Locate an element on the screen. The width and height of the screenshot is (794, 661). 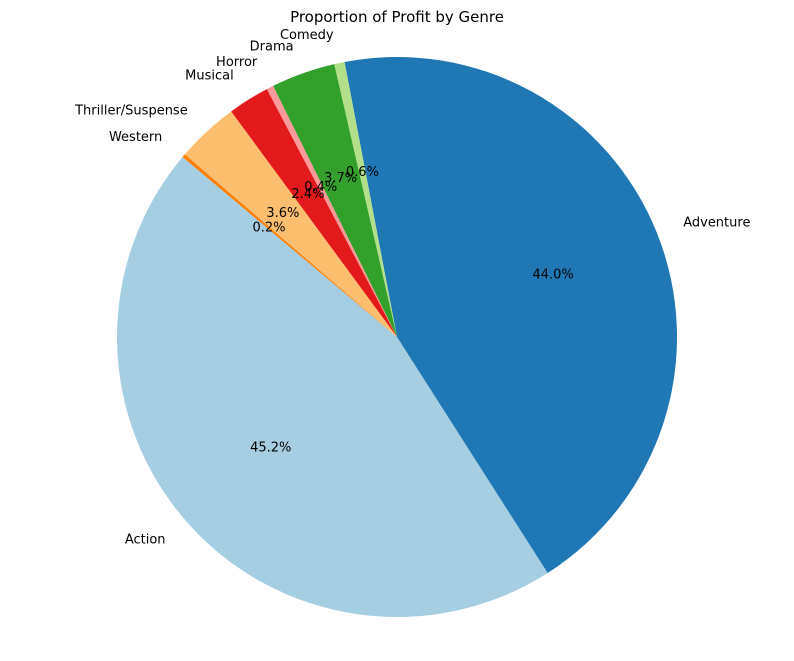
slice-percent-label: 3.6% is located at coordinates (282, 213).